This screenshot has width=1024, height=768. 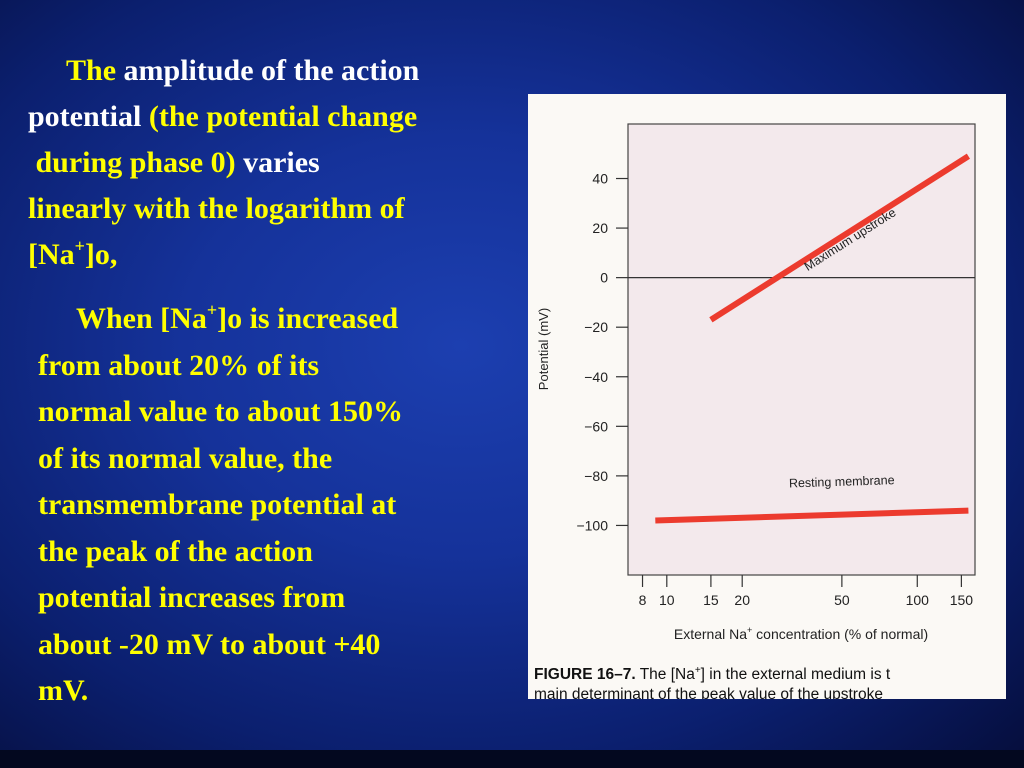 What do you see at coordinates (175, 551) in the screenshot?
I see `line-6: the peak of the action` at bounding box center [175, 551].